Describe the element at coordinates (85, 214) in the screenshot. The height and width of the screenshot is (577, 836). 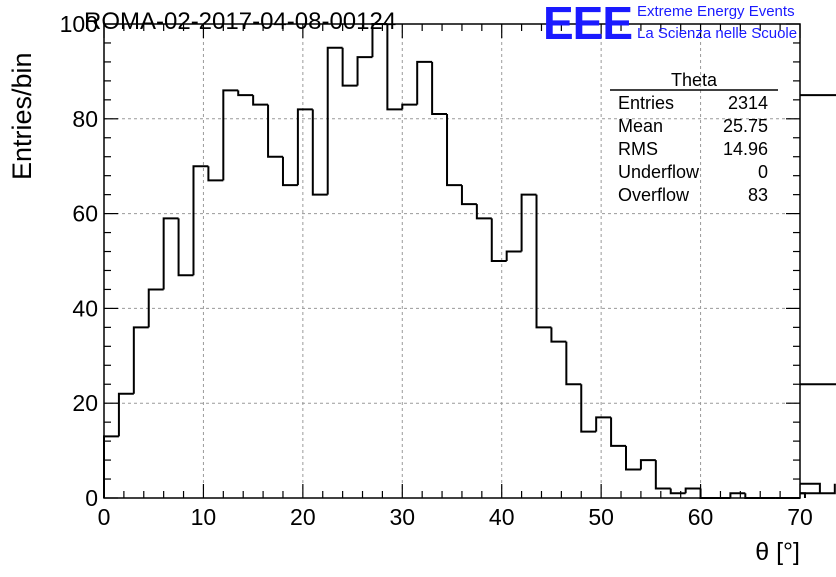
I see `y-tick-label: 60` at that location.